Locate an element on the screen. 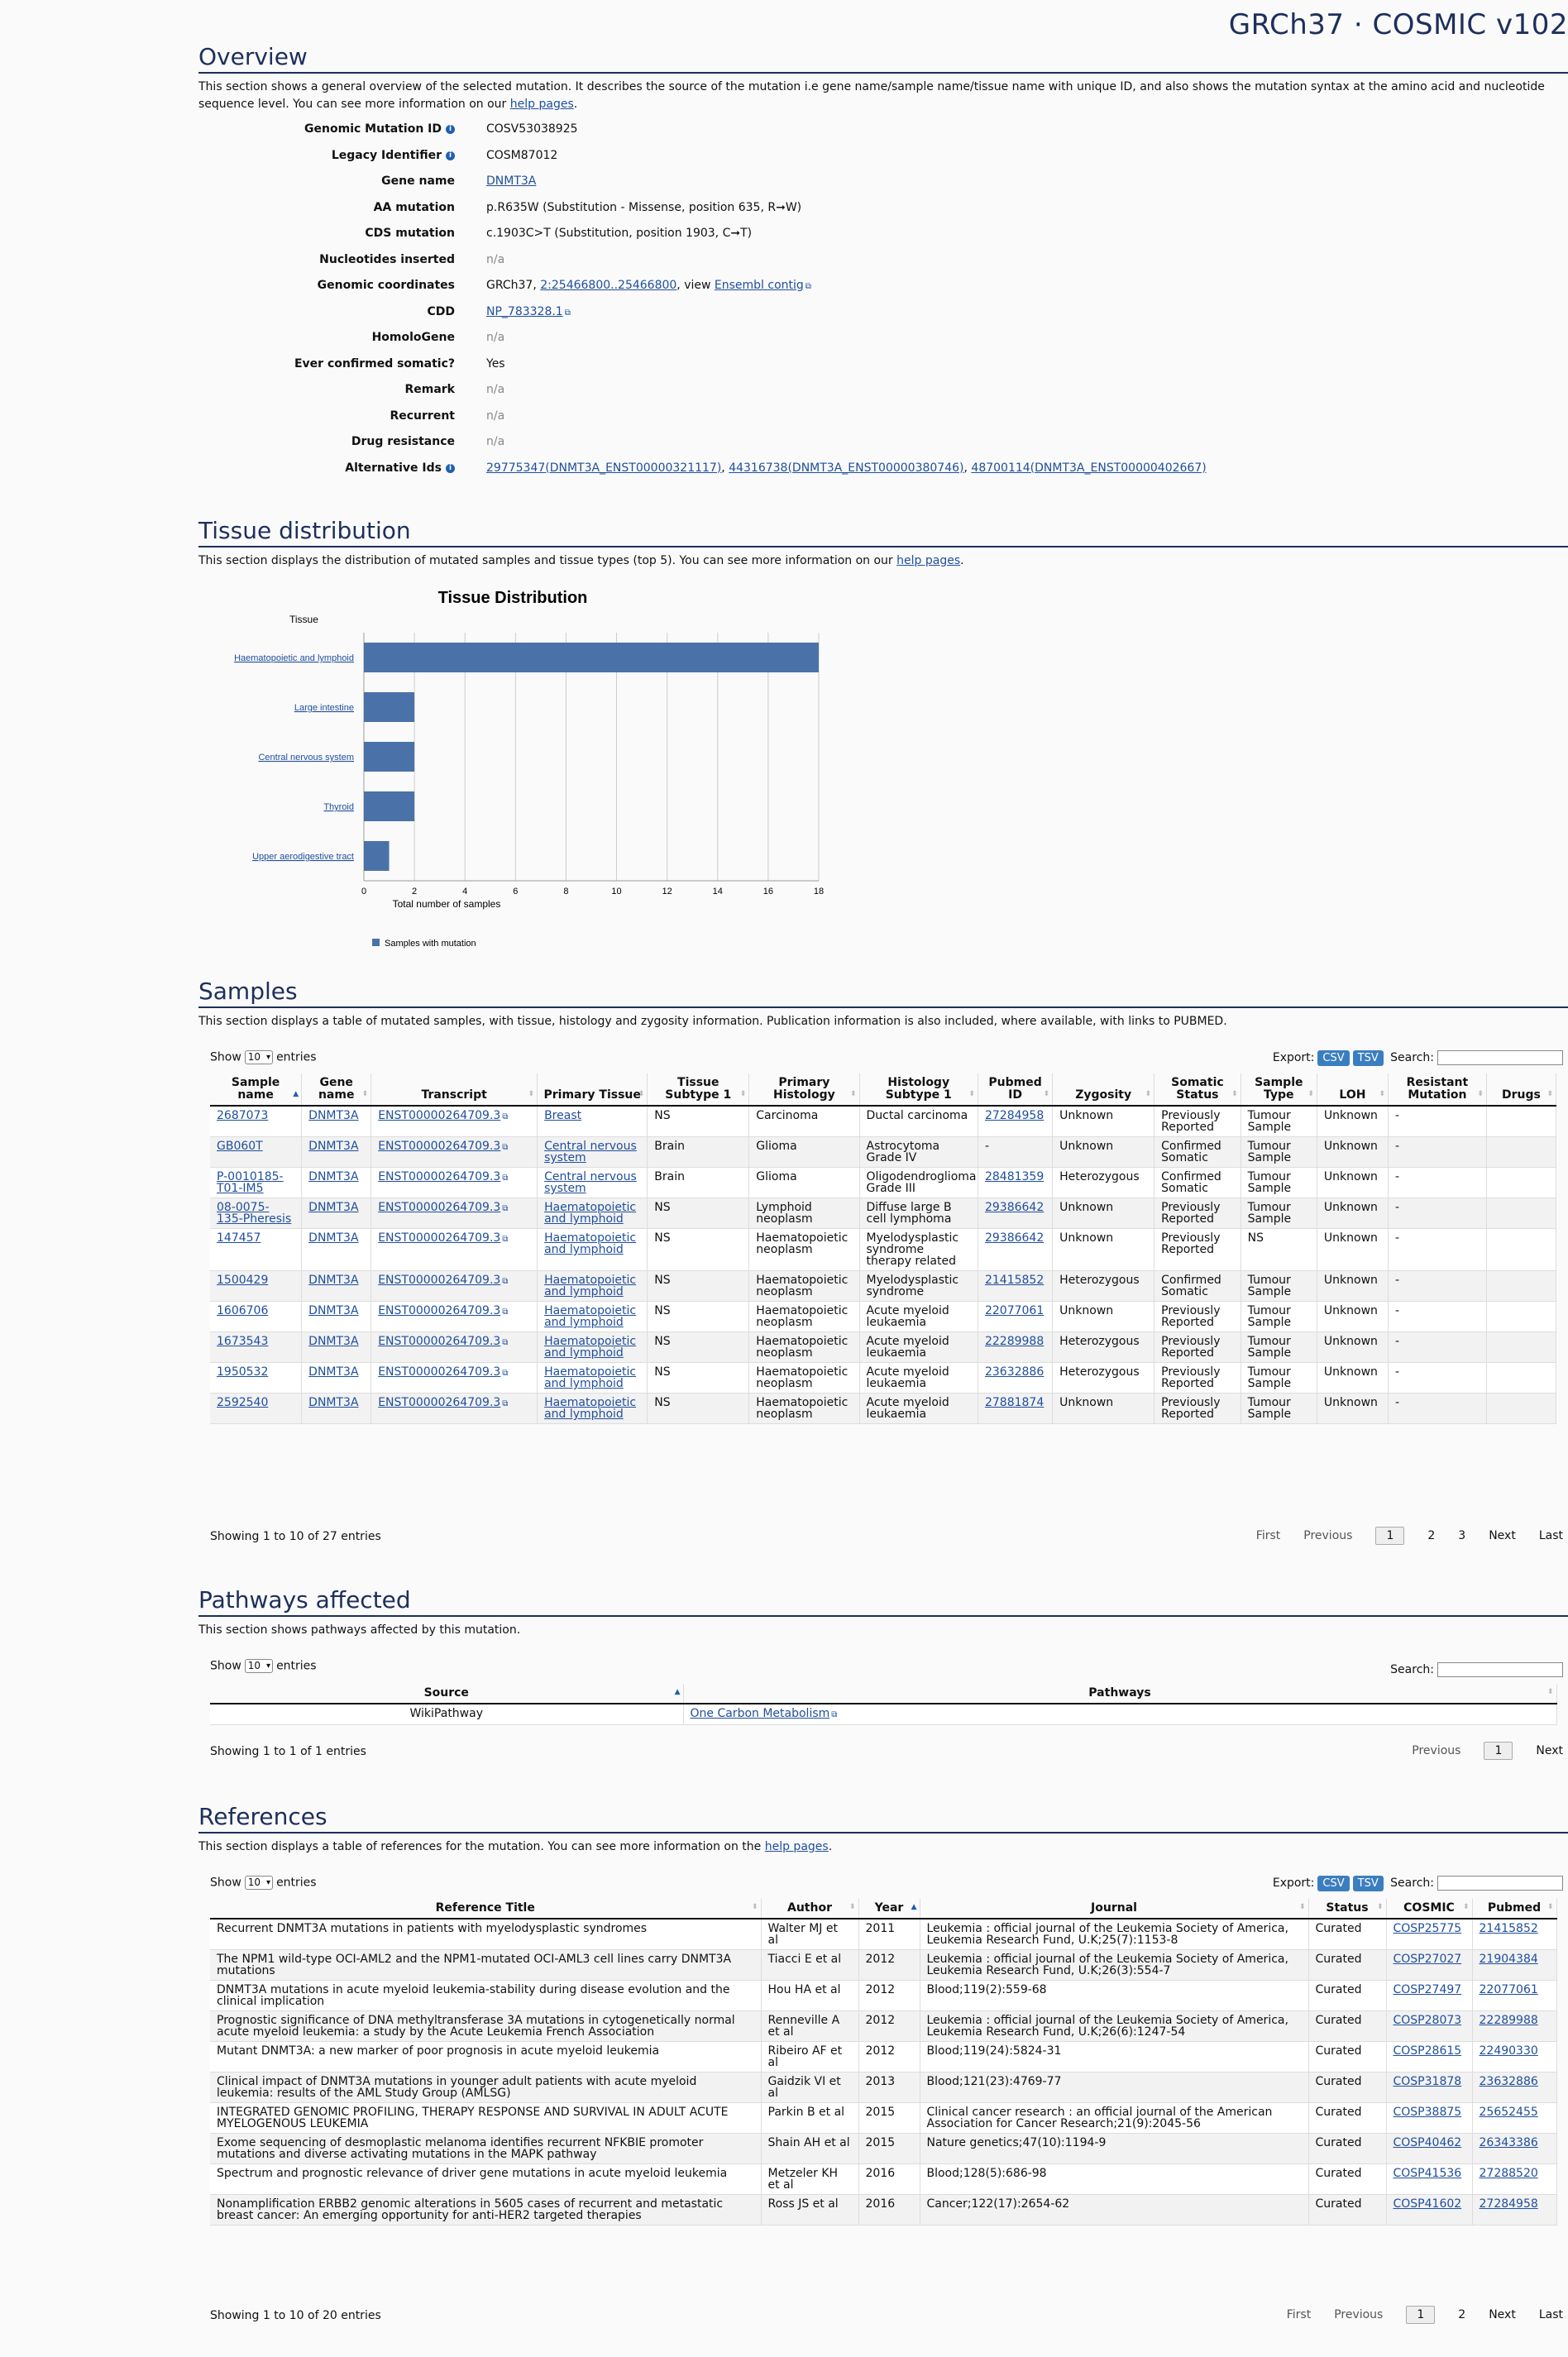  column-header: Resistant Mutation ⬍ is located at coordinates (1437, 1090).